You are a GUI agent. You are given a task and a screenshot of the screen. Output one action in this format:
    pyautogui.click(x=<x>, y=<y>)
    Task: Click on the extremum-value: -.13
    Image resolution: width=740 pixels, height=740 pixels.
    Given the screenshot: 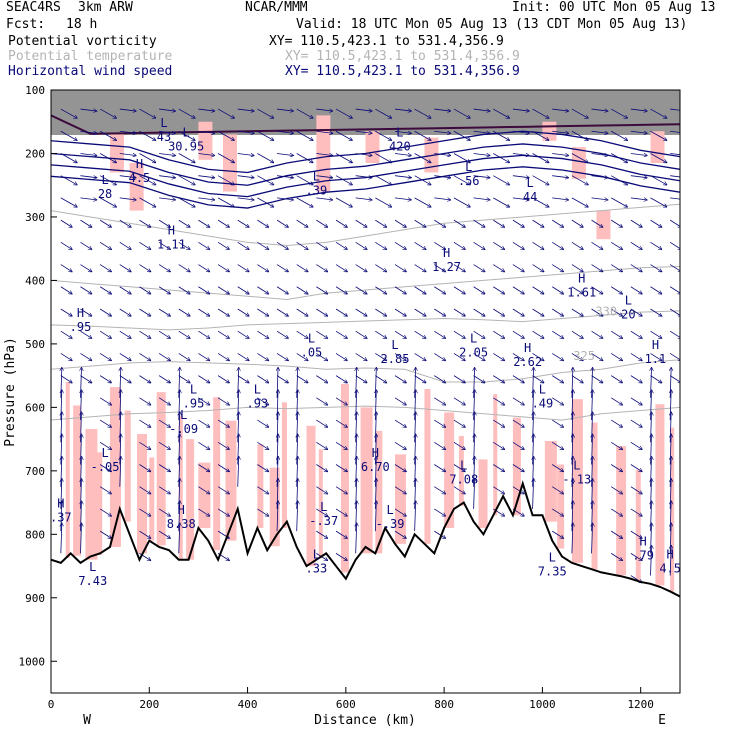 What is the action you would take?
    pyautogui.click(x=576, y=480)
    